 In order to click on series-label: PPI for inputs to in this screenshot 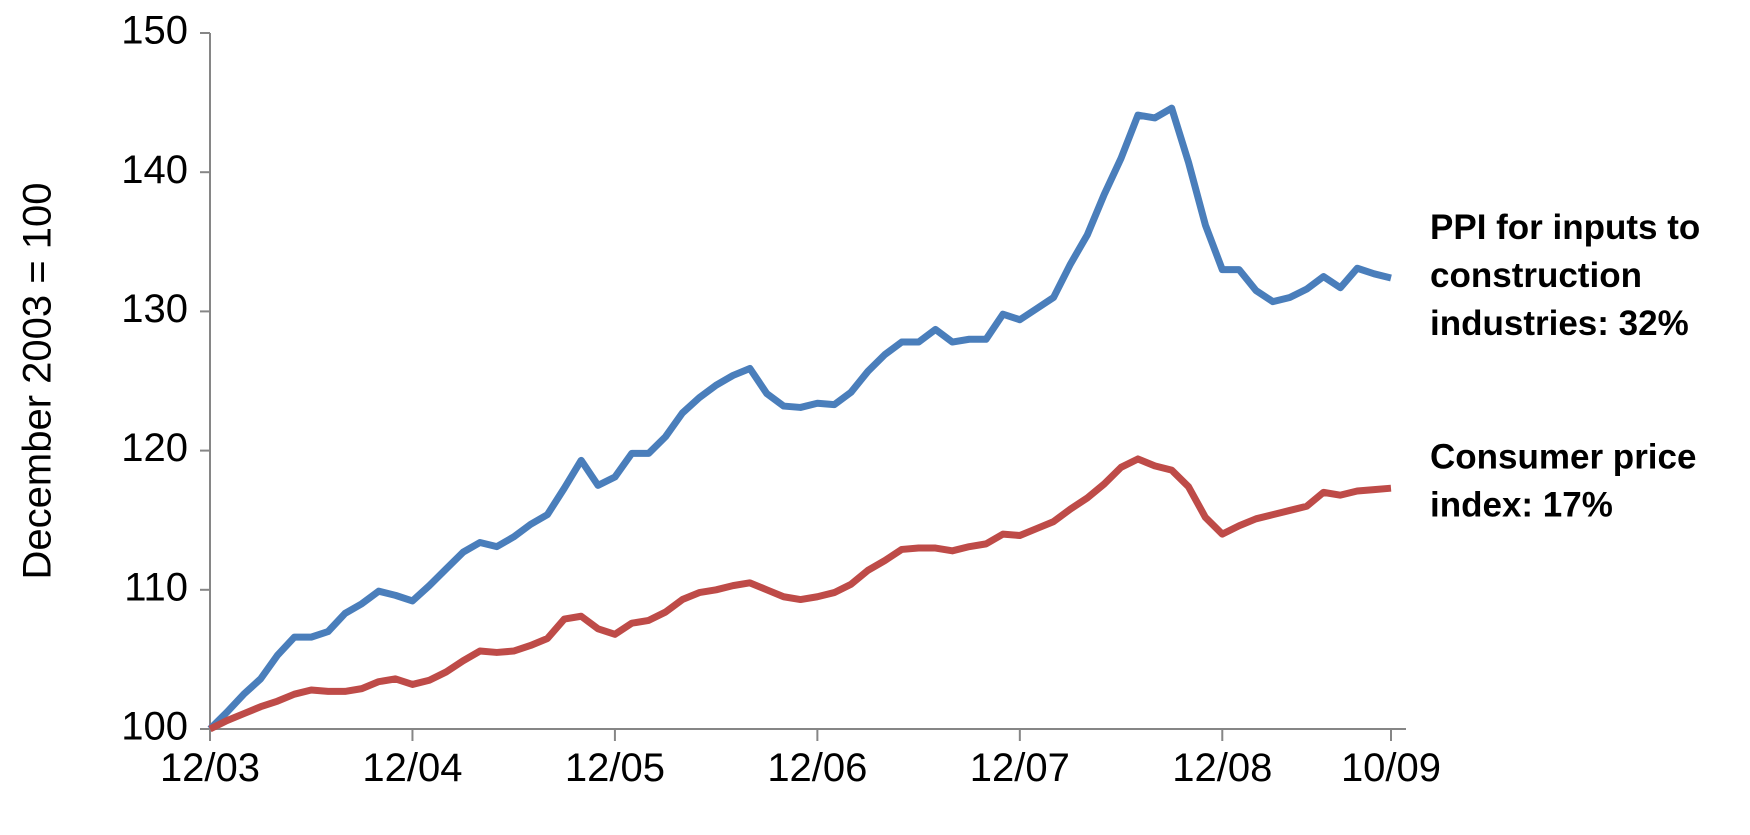, I will do `click(1565, 227)`.